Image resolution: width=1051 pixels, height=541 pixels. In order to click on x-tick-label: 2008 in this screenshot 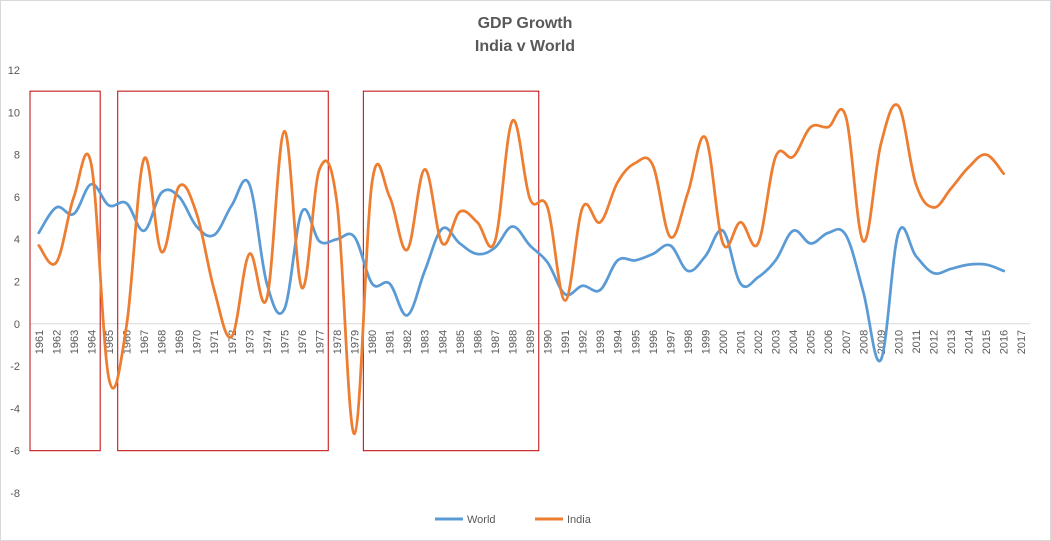, I will do `click(864, 342)`.